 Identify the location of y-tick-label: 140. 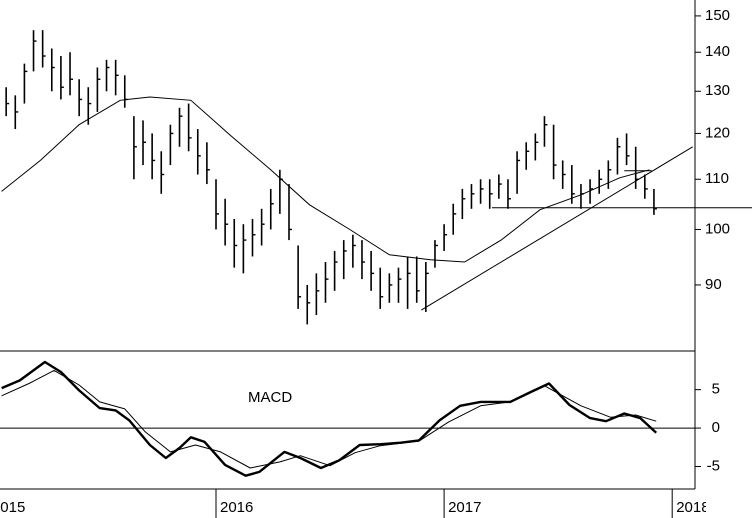
(717, 51).